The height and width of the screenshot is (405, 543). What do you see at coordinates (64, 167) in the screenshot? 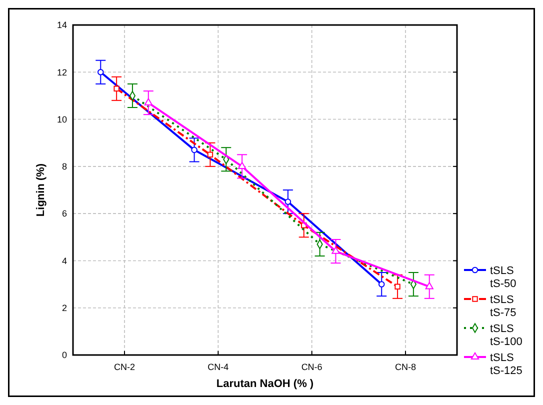
I see `y-tick-label: 8` at bounding box center [64, 167].